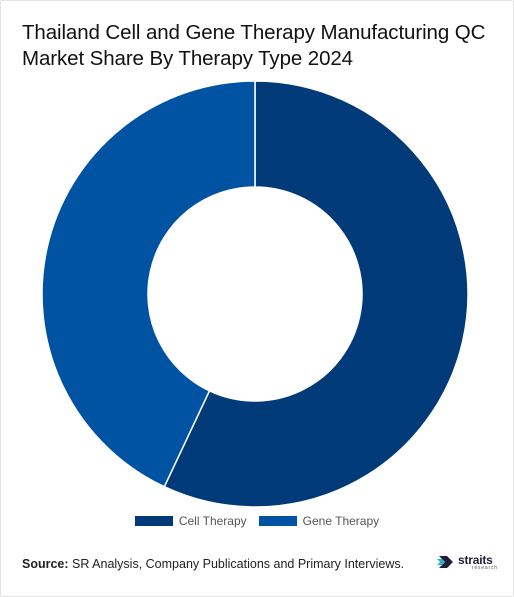 The width and height of the screenshot is (514, 597). I want to click on logo-word: straits, so click(475, 559).